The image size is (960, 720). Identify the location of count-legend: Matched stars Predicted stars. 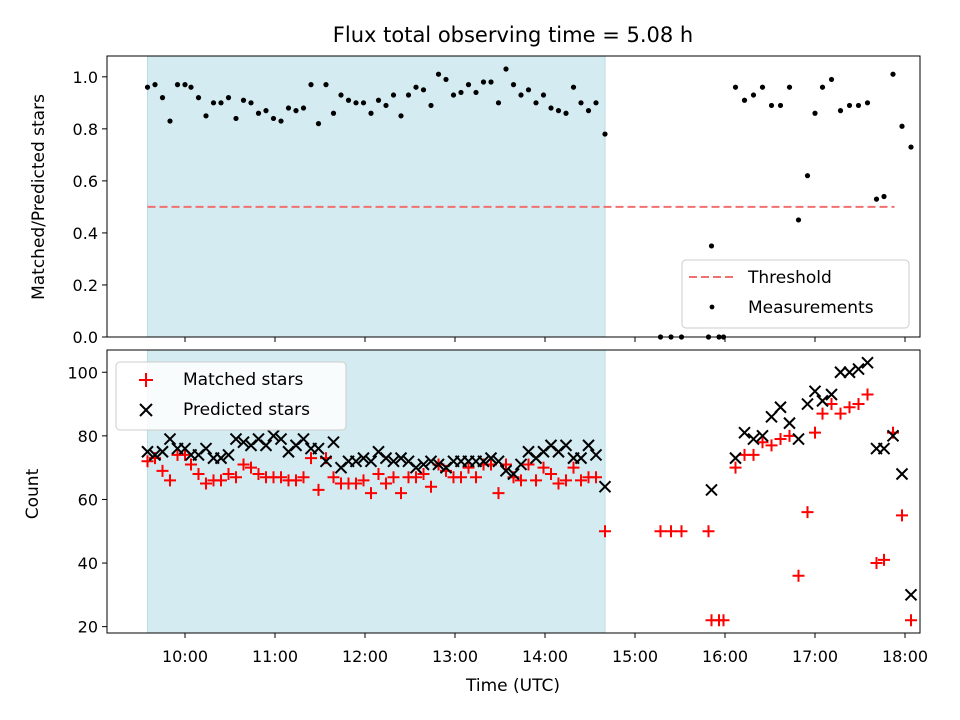
(231, 396).